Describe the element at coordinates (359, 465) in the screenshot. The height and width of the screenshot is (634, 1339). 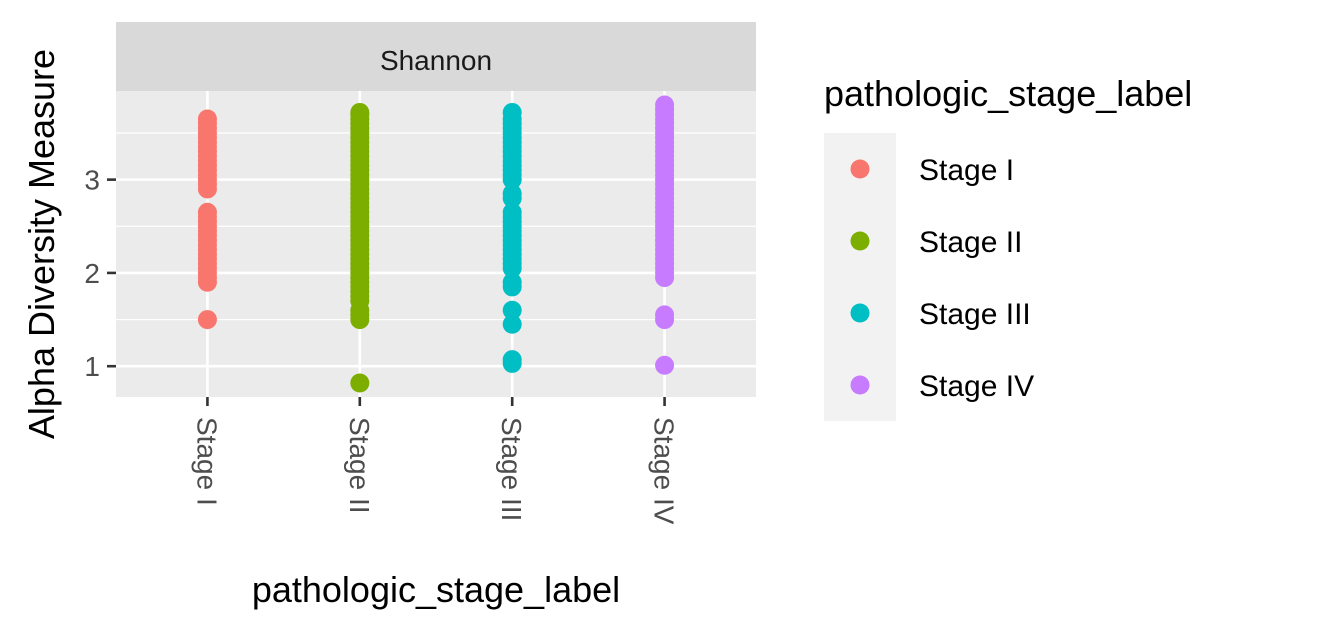
I see `x-tick-label: Stage II` at that location.